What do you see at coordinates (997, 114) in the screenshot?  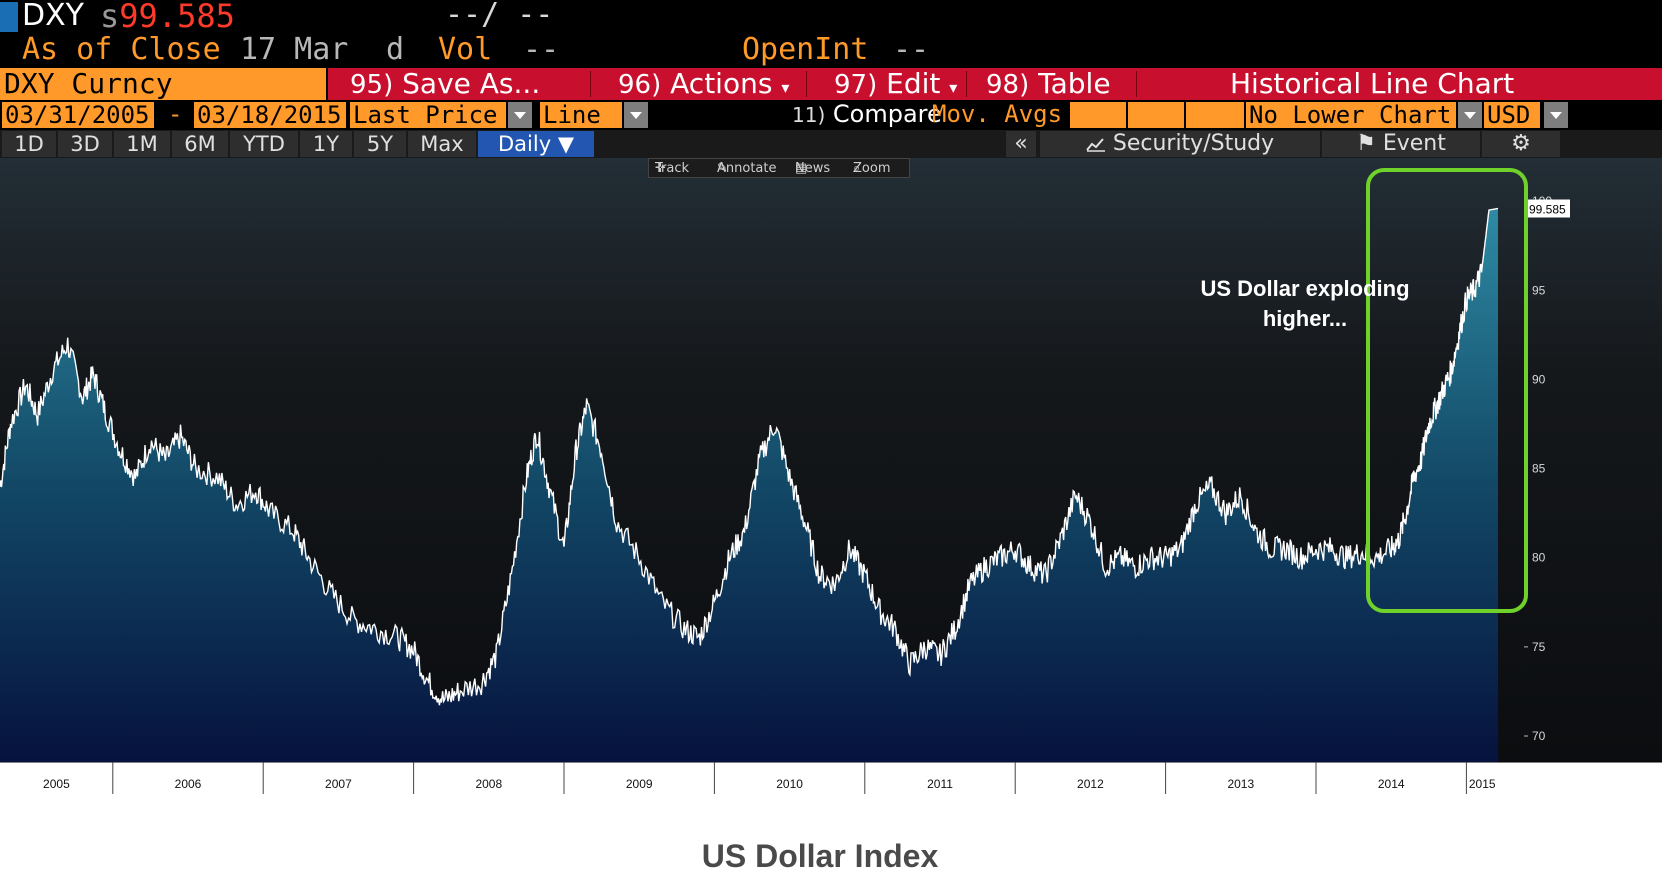 I see `mov-avgs-button: Mov. Avgs` at bounding box center [997, 114].